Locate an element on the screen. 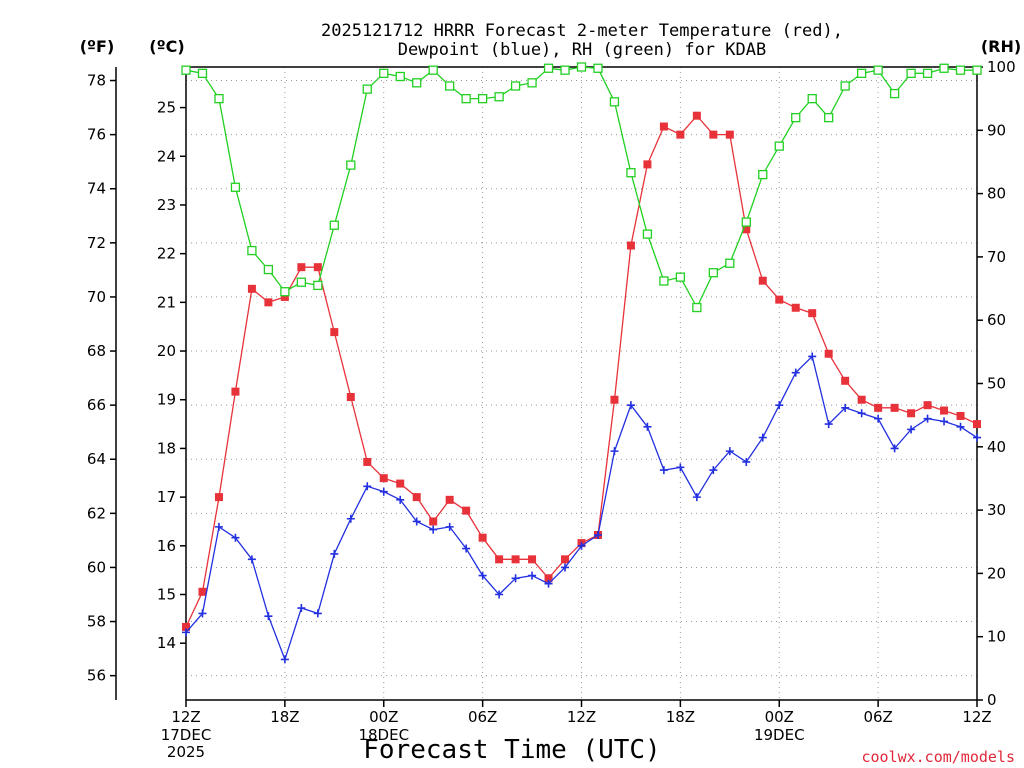  celsius-axis-label: (ºC) is located at coordinates (166, 46).